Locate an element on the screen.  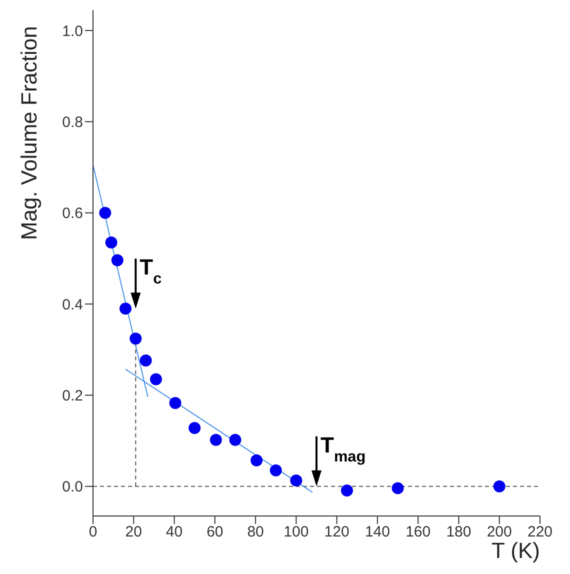
x-tick-label: 40 is located at coordinates (174, 532).